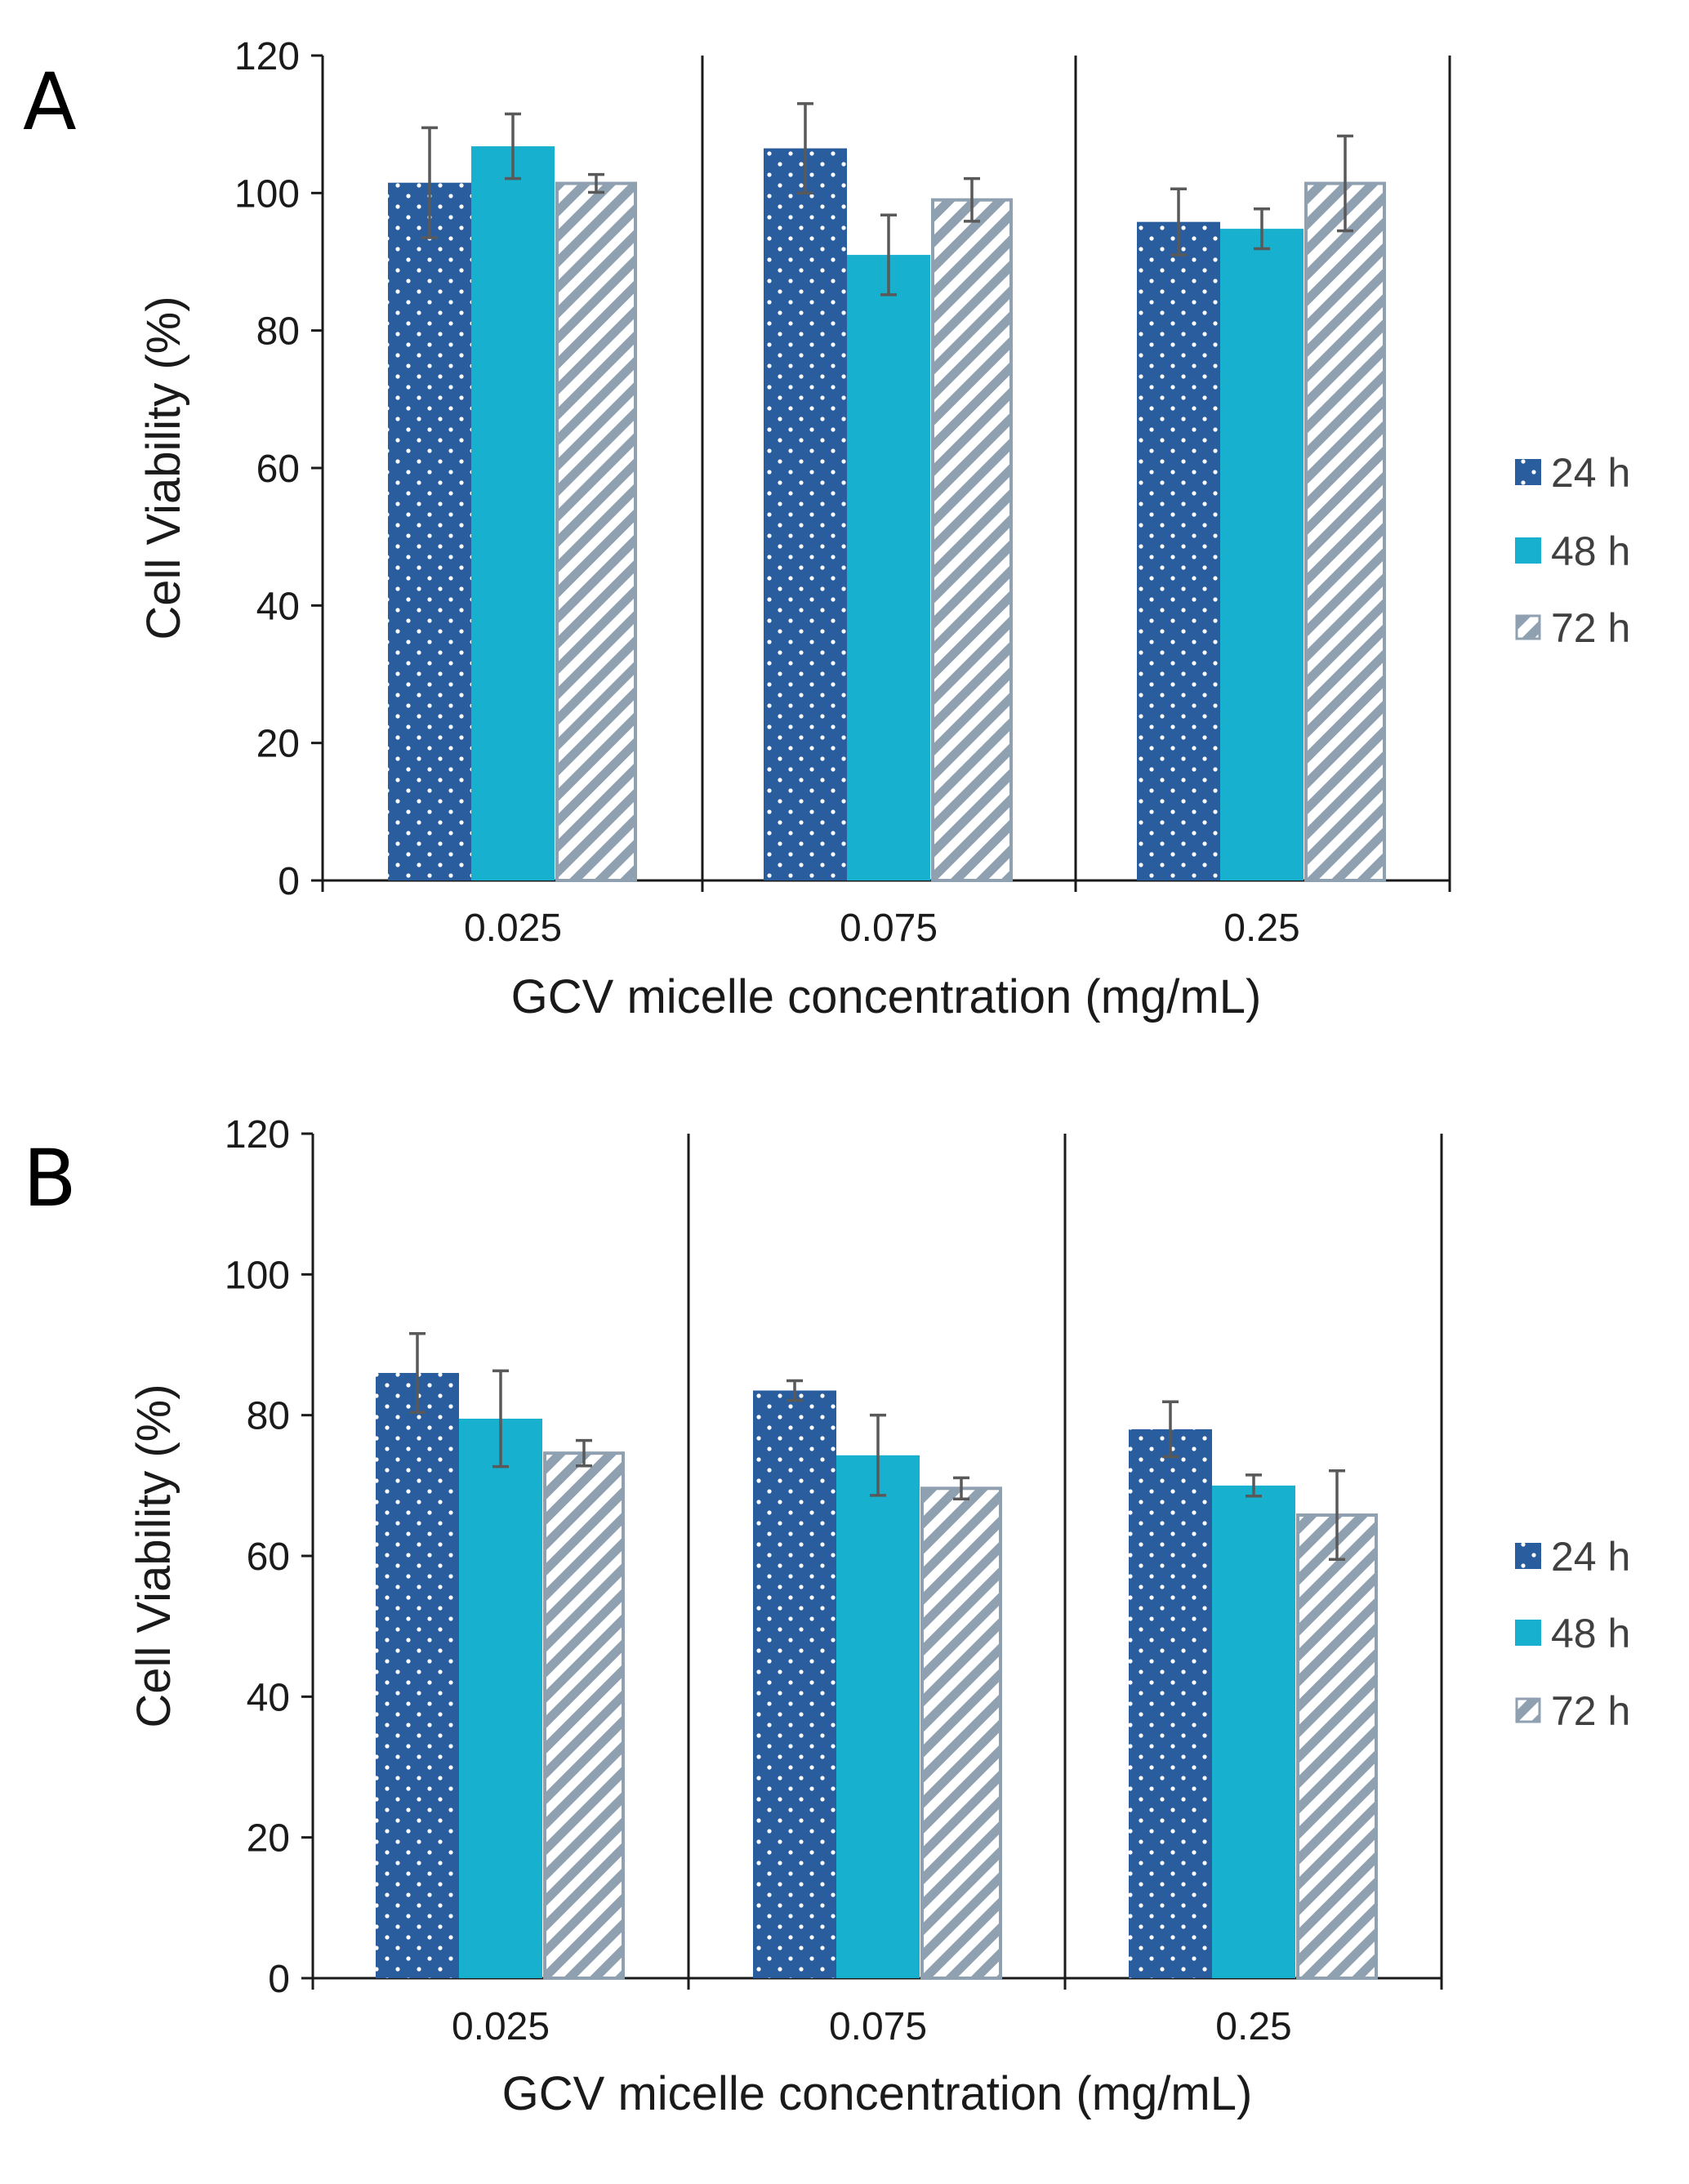 Image resolution: width=1689 pixels, height=2184 pixels. What do you see at coordinates (50, 1179) in the screenshot?
I see `panel-b-label: B` at bounding box center [50, 1179].